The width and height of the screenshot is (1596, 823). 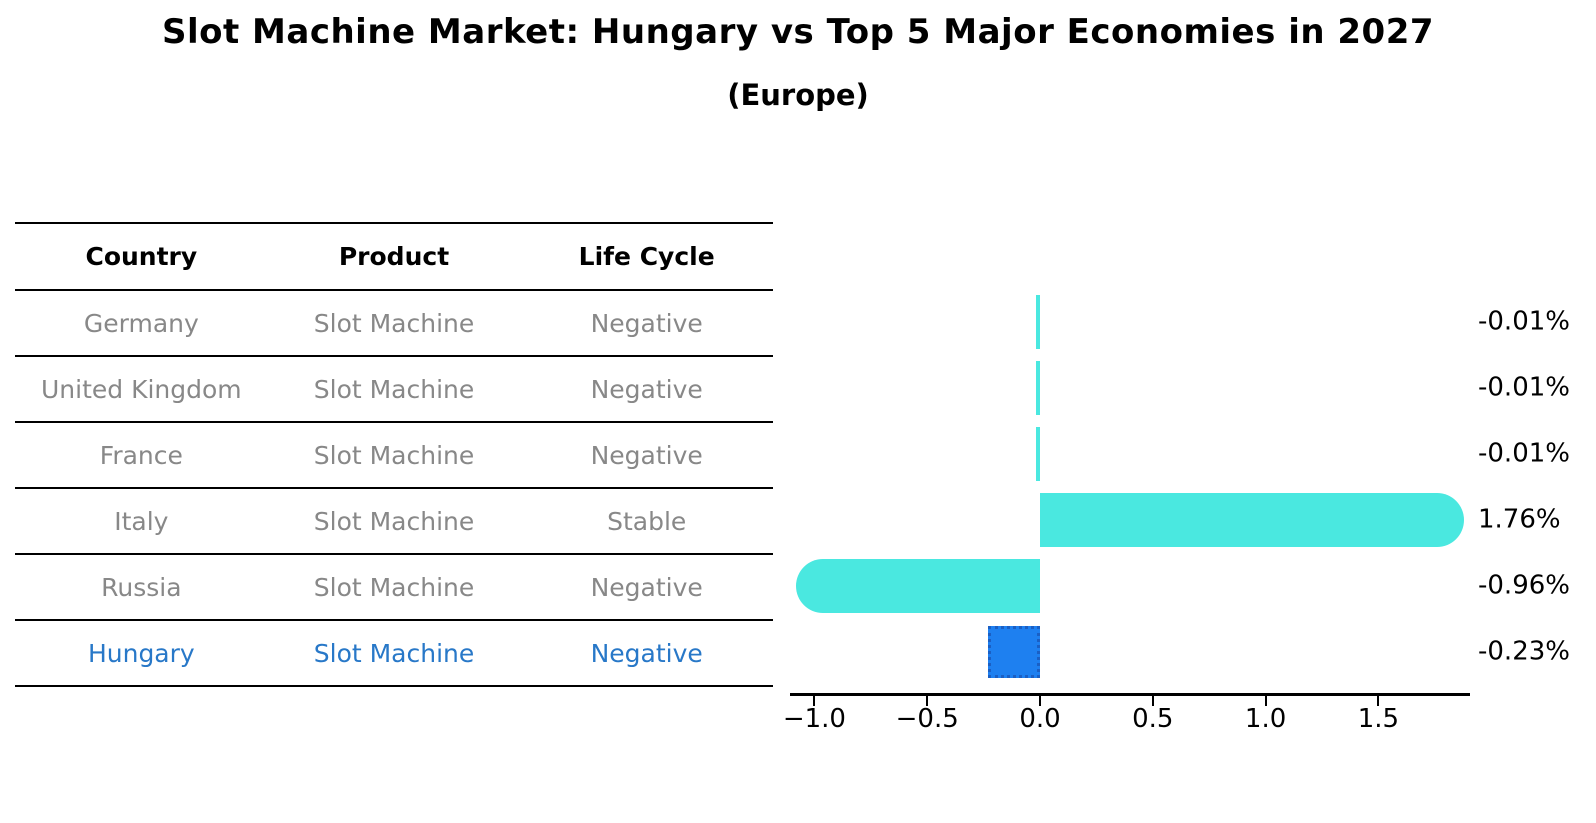 I want to click on cell-country: Russia, so click(x=141, y=587).